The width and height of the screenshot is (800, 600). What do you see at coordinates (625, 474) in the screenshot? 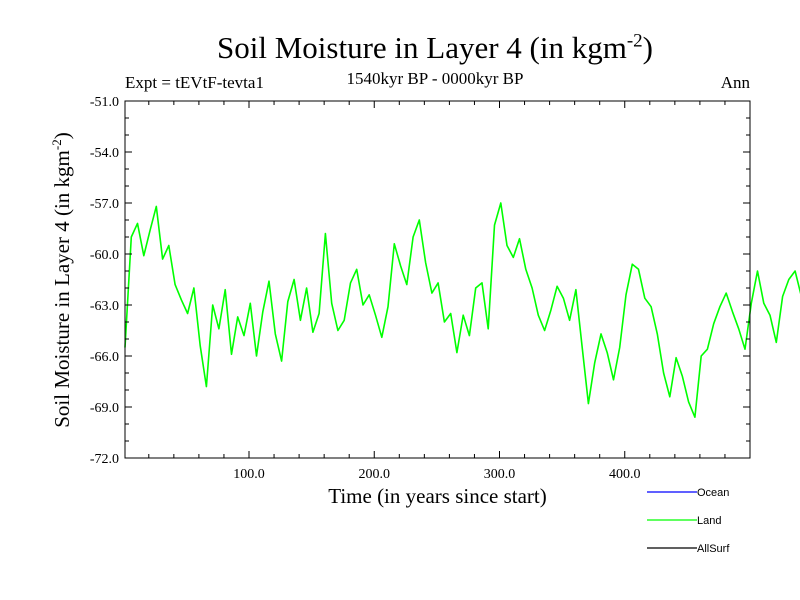
I see `x-tick-label: 400.0` at bounding box center [625, 474].